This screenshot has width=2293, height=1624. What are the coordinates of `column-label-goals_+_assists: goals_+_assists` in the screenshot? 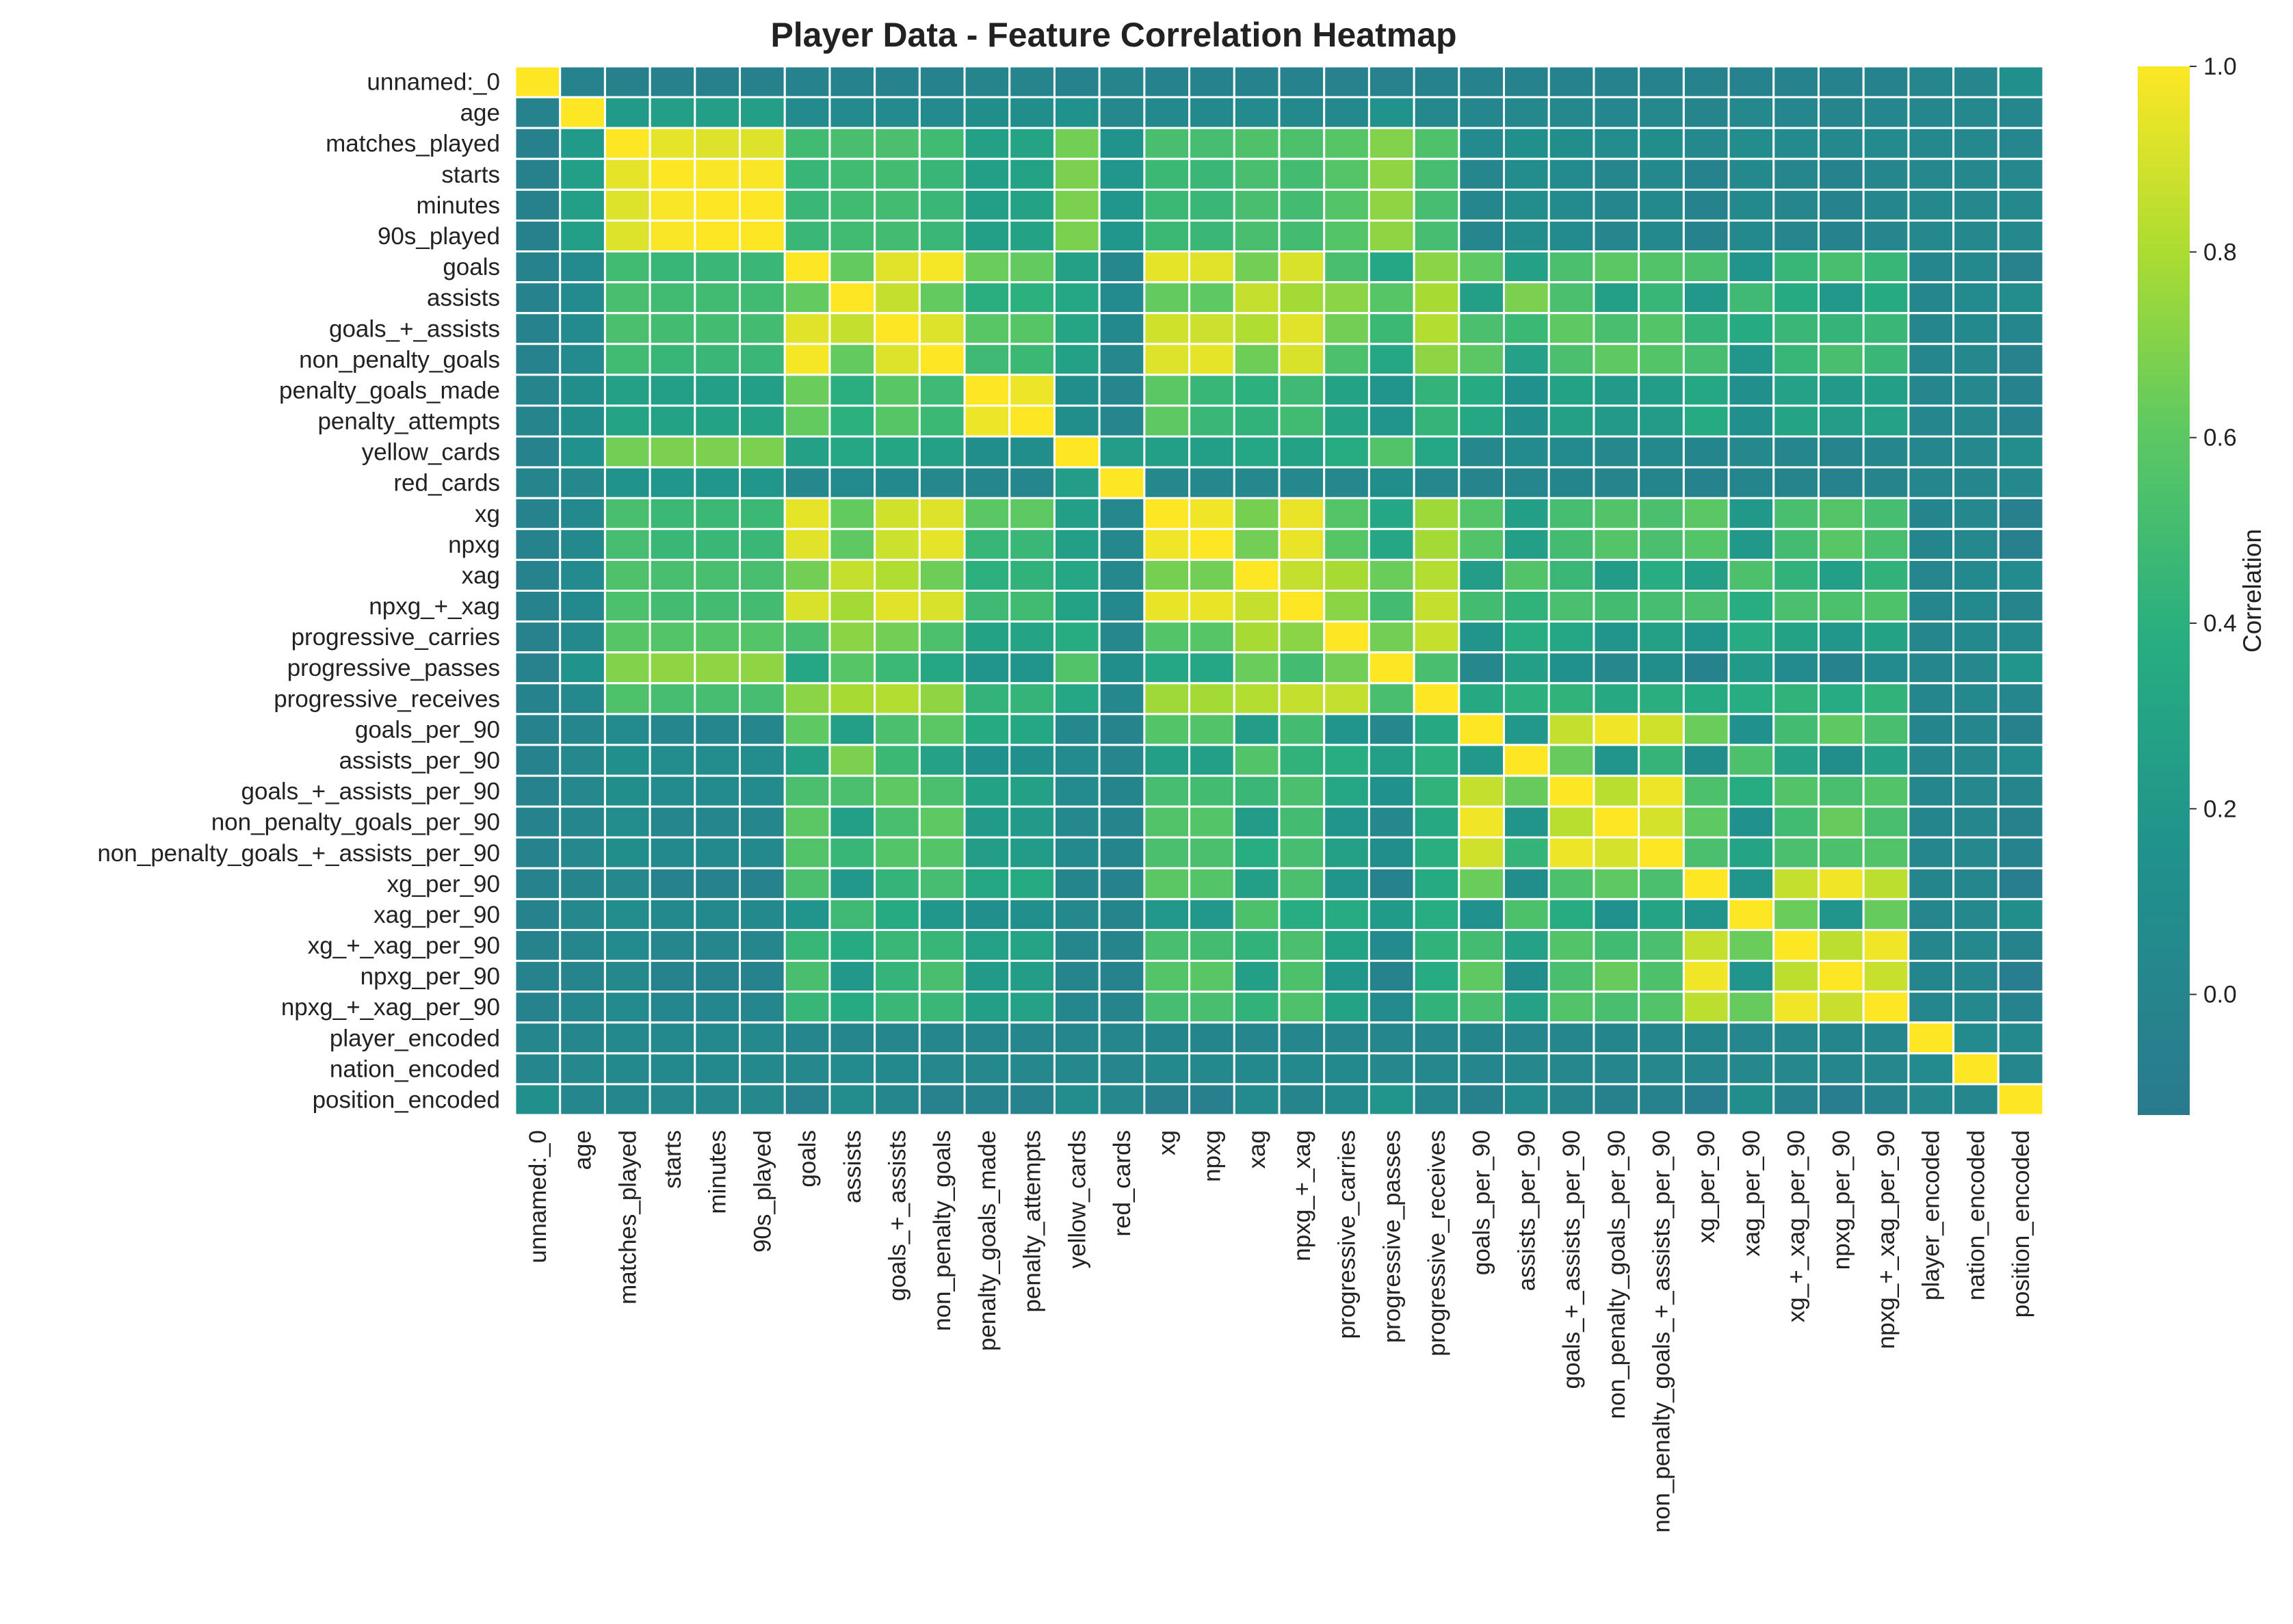 It's located at (898, 1216).